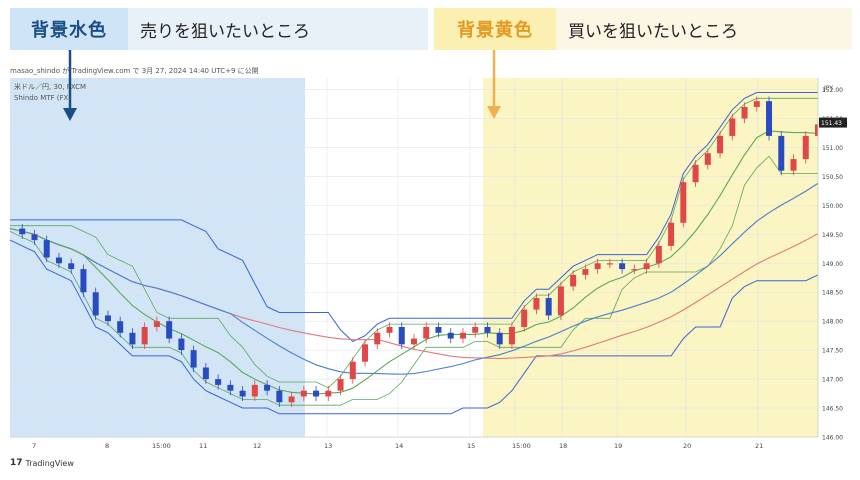 The width and height of the screenshot is (860, 480). I want to click on buy-legend-tag: 背景黄色, so click(495, 29).